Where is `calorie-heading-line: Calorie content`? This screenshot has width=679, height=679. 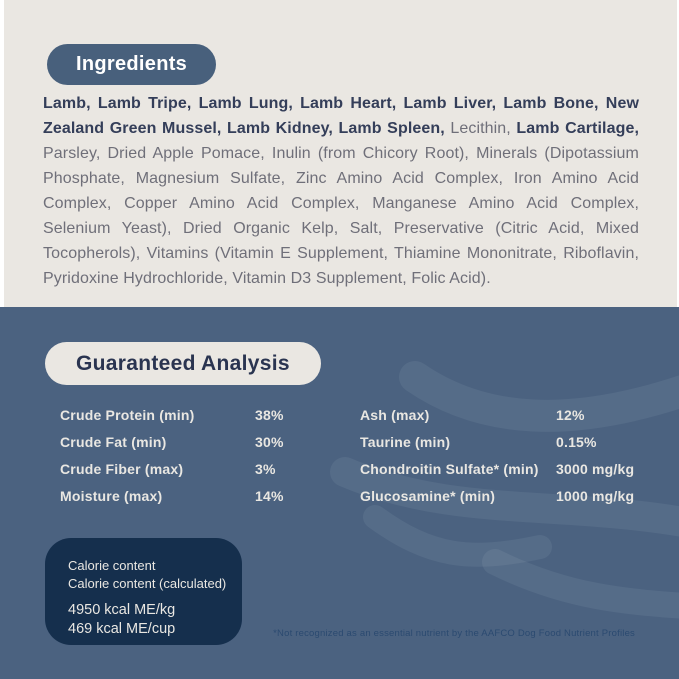 calorie-heading-line: Calorie content is located at coordinates (112, 565).